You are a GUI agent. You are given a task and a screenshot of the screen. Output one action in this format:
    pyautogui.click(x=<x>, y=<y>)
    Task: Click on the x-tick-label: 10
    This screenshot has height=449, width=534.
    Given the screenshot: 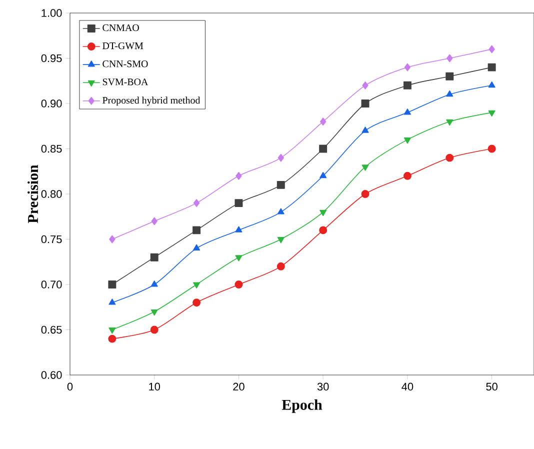 What is the action you would take?
    pyautogui.click(x=154, y=386)
    